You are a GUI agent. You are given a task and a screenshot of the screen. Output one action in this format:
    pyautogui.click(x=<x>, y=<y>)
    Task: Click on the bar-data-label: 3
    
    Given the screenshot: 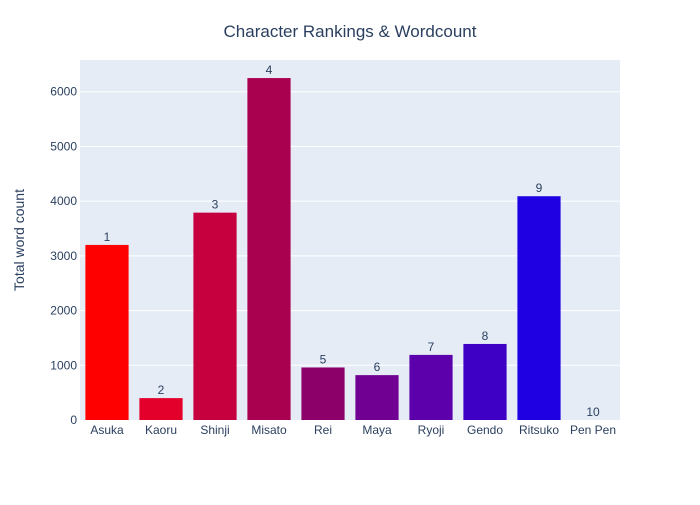 What is the action you would take?
    pyautogui.click(x=215, y=205)
    